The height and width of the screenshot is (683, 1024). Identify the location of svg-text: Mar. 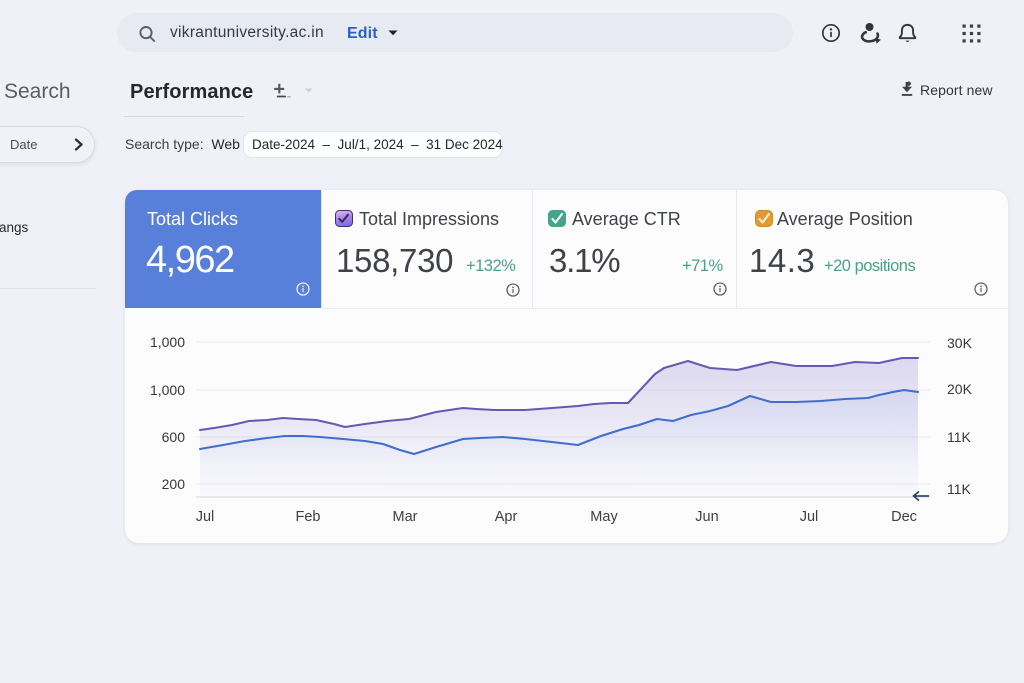
(405, 517).